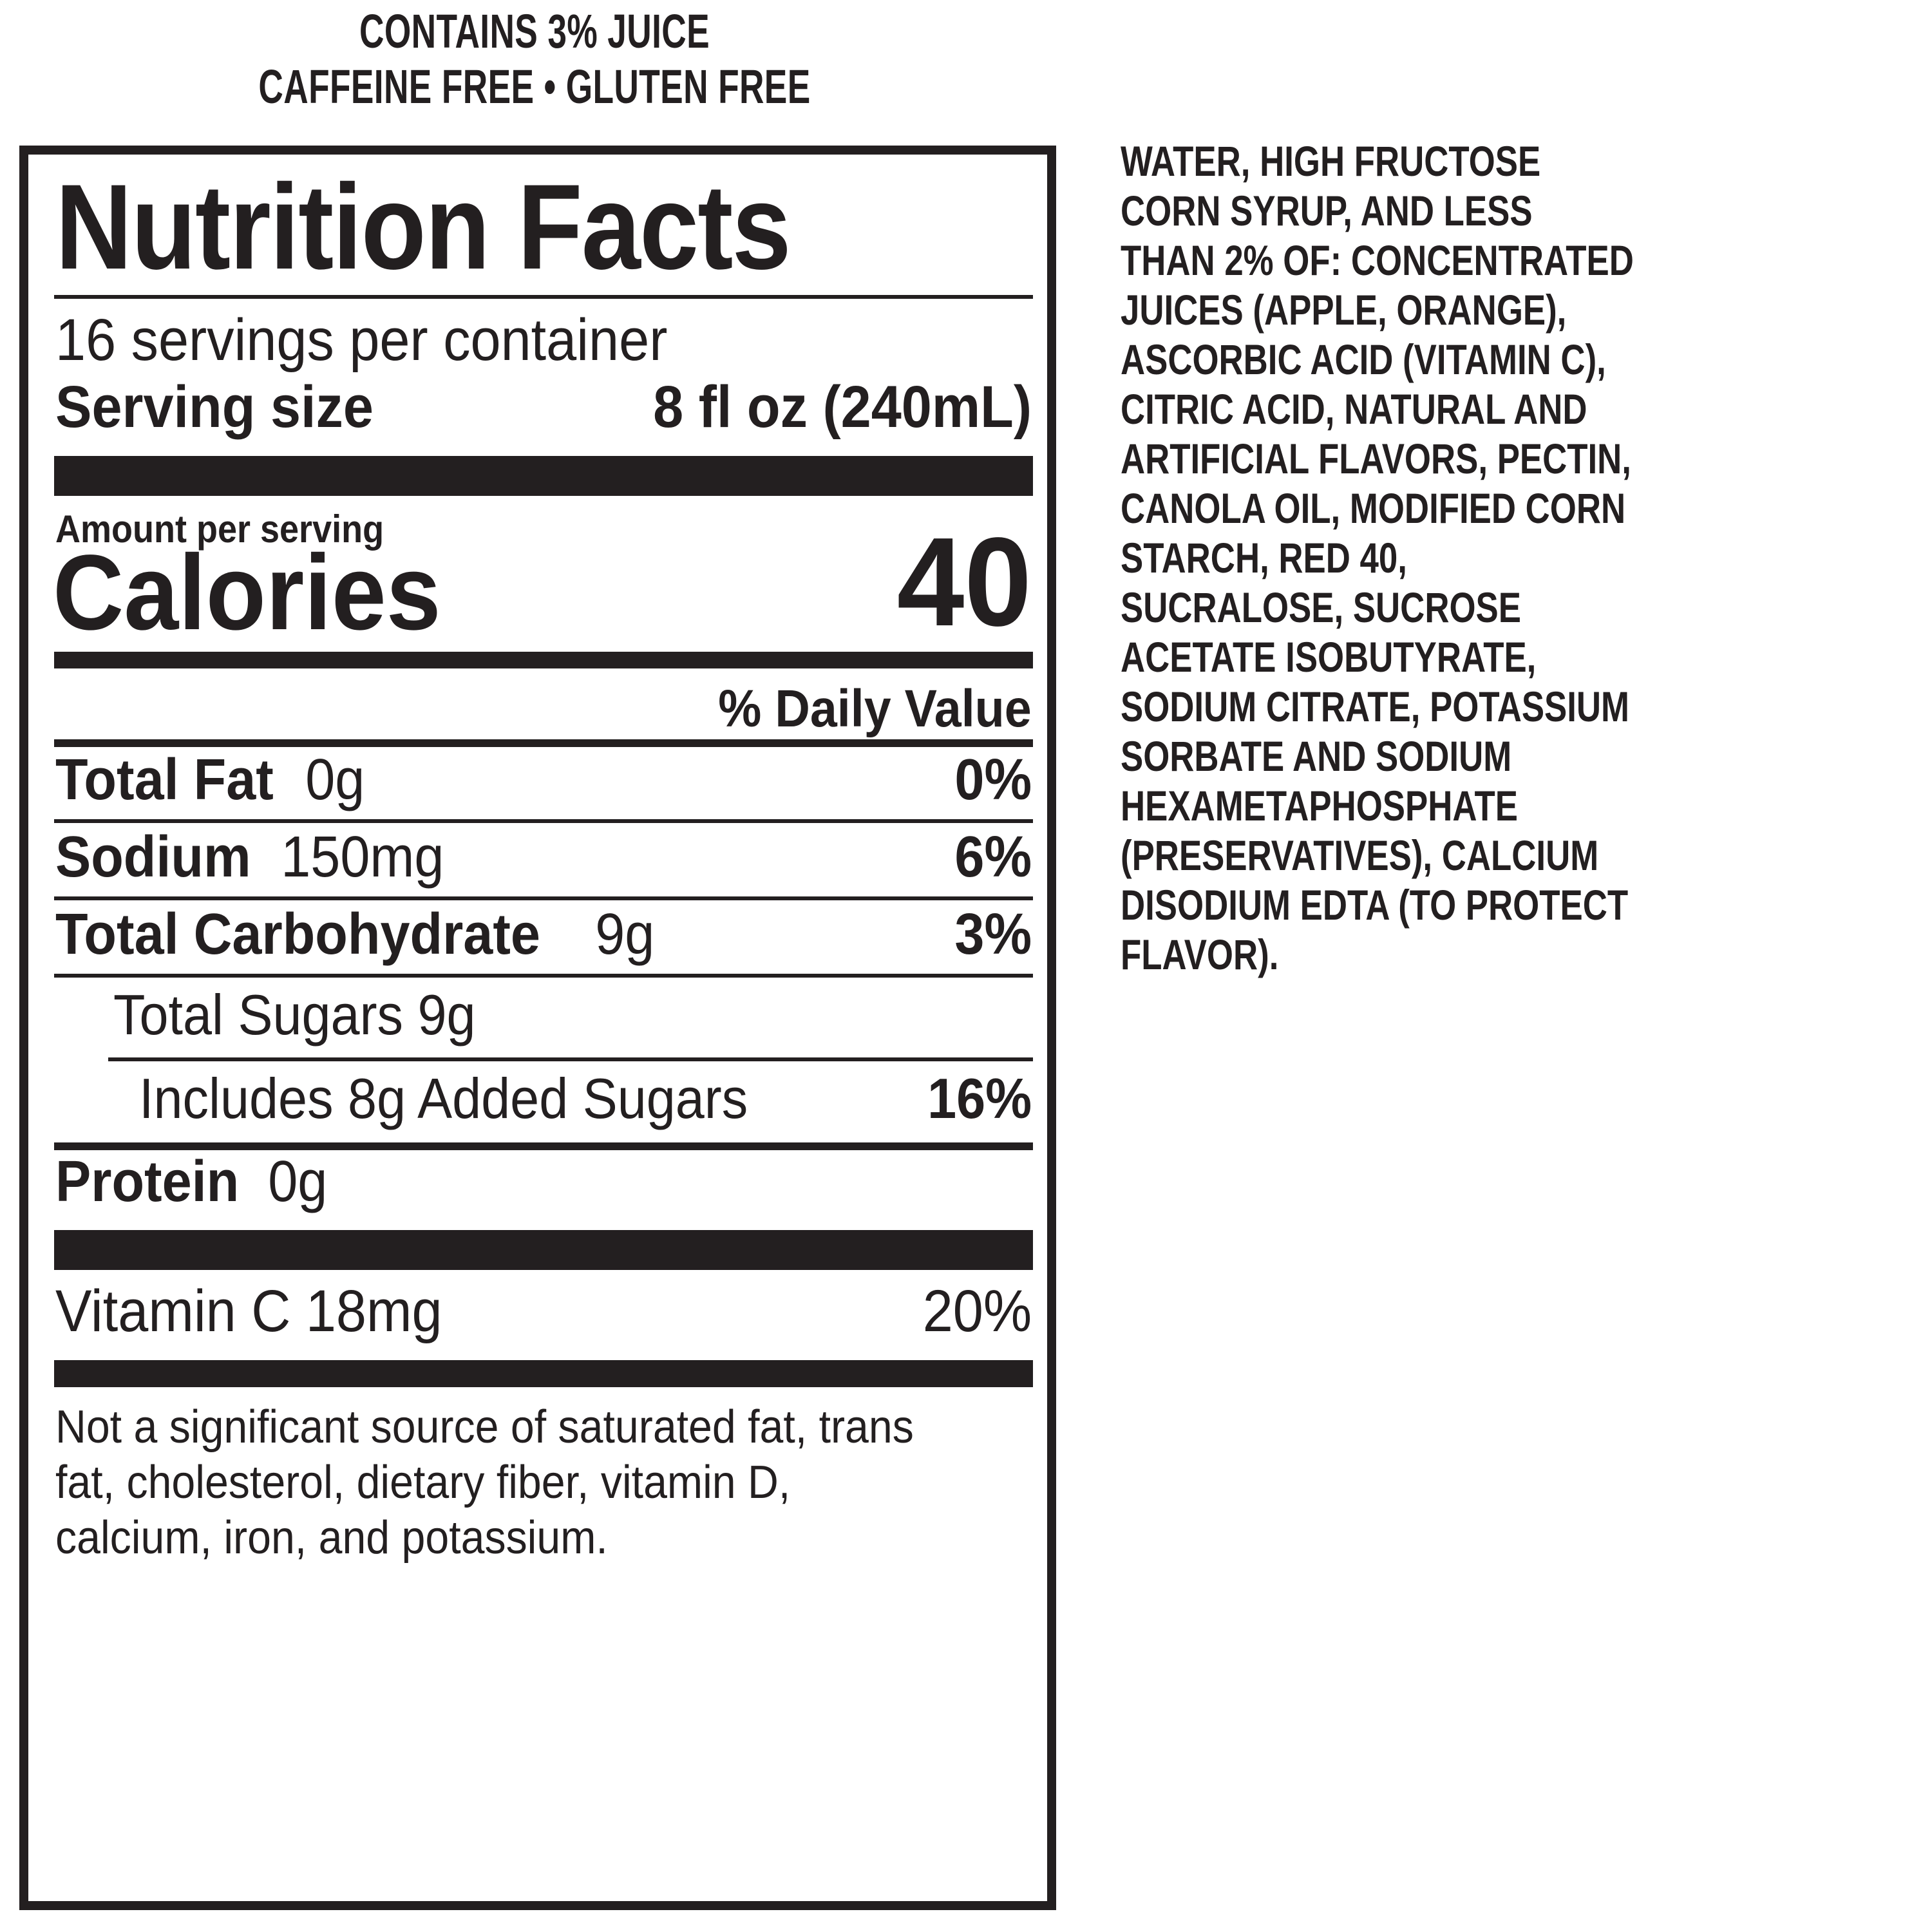 The image size is (1932, 1932). Describe the element at coordinates (543, 660) in the screenshot. I see `divider-bar-calories` at that location.